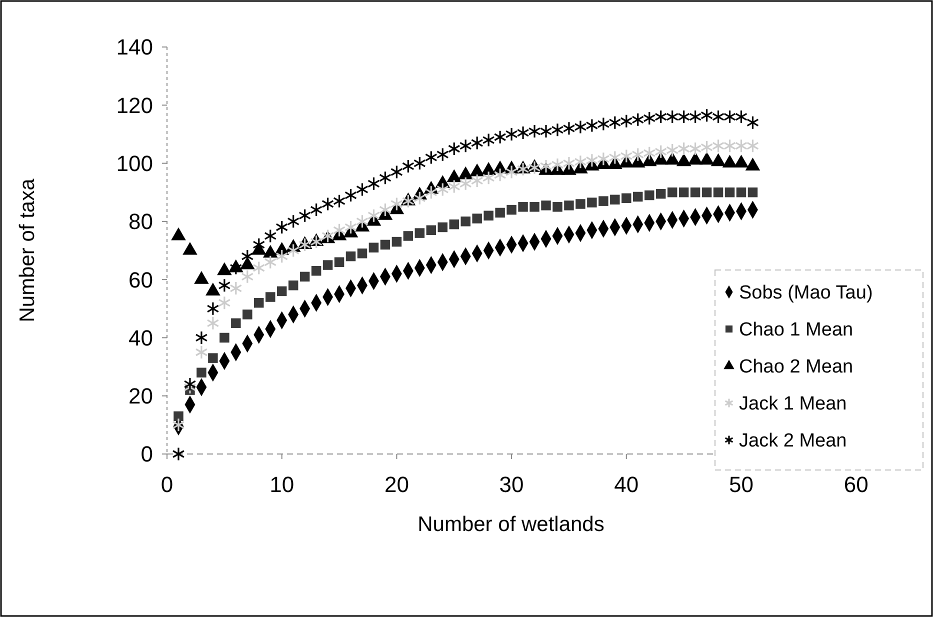 This screenshot has width=933, height=617. I want to click on x-tick-label: 20, so click(396, 484).